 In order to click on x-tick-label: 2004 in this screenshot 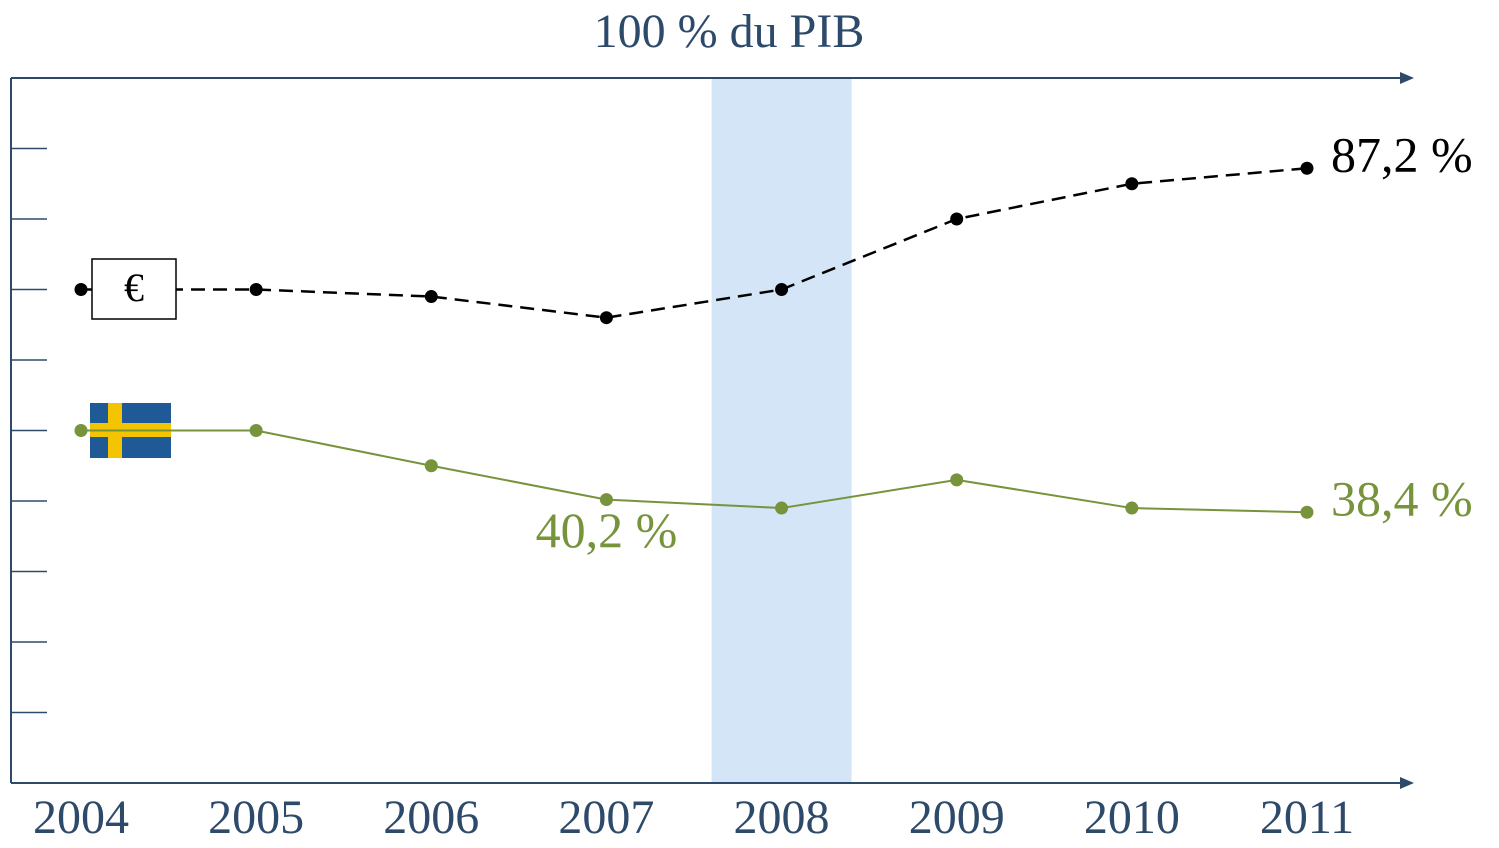, I will do `click(81, 817)`.